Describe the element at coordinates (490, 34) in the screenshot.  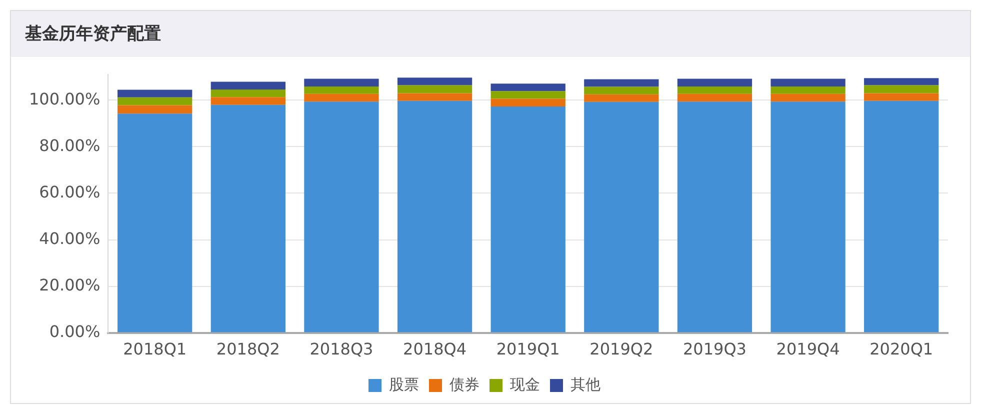
I see `chart-title: 基金历年资产配置` at that location.